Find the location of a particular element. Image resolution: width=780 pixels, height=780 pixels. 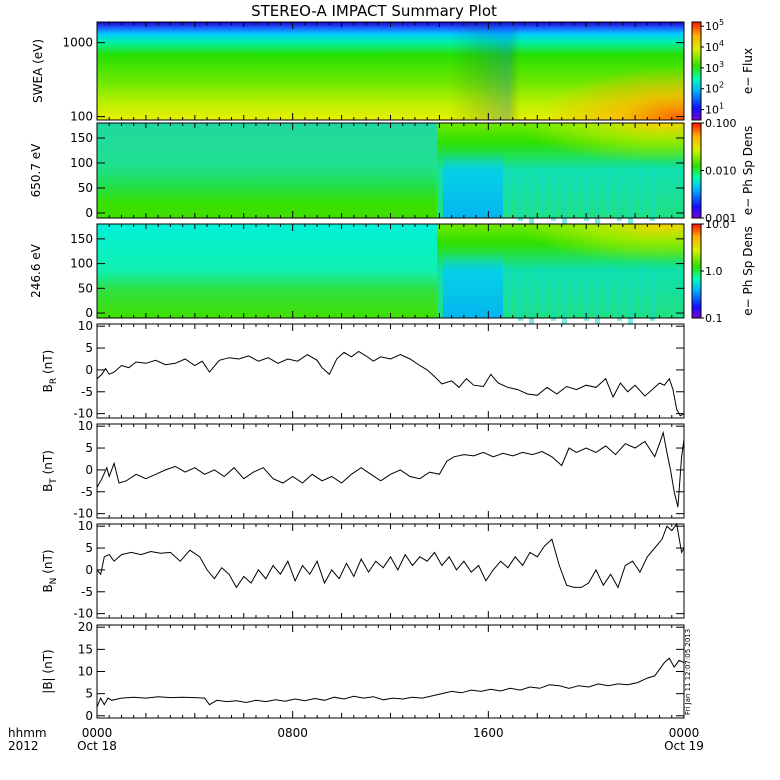

colorbar-tick-label: 10³ is located at coordinates (714, 67).